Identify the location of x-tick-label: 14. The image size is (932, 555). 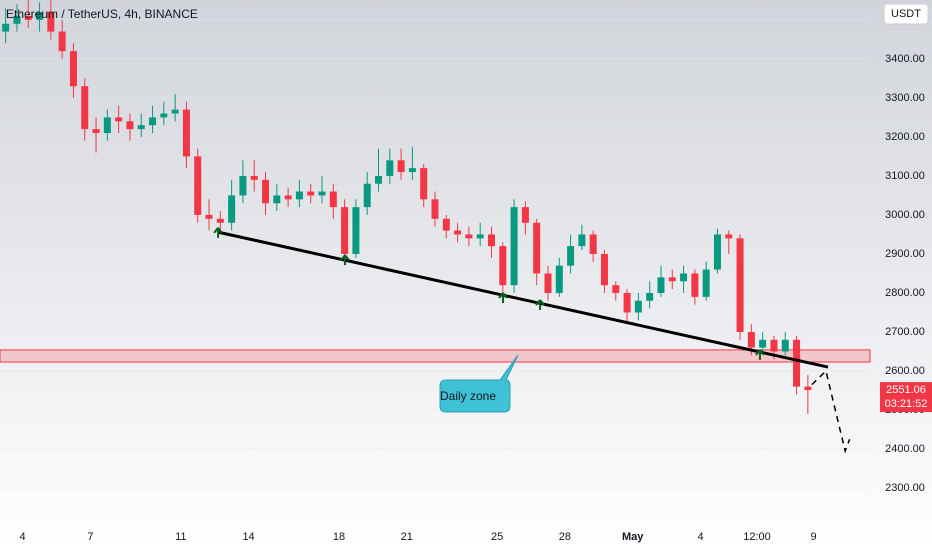
(248, 537).